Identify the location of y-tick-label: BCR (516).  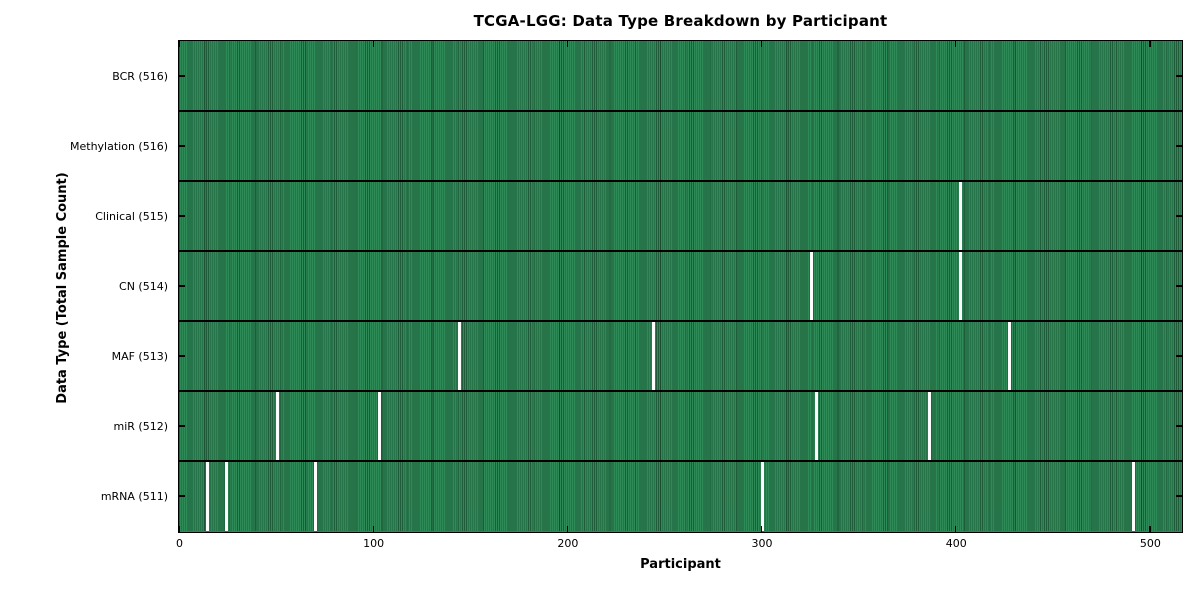
(140, 76).